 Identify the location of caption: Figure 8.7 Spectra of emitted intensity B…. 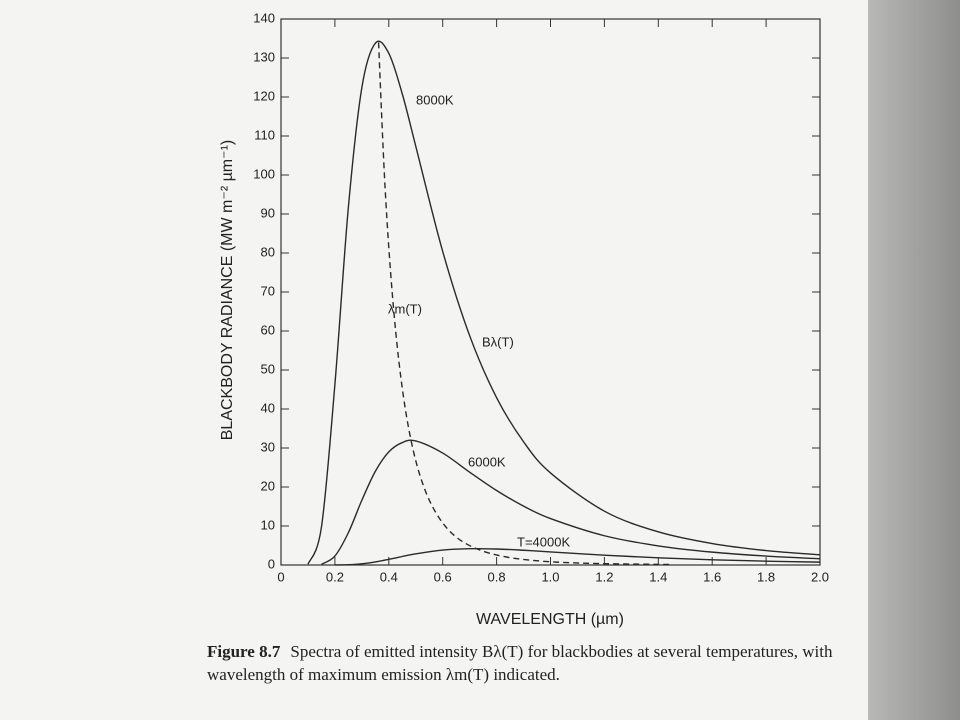
(539, 663).